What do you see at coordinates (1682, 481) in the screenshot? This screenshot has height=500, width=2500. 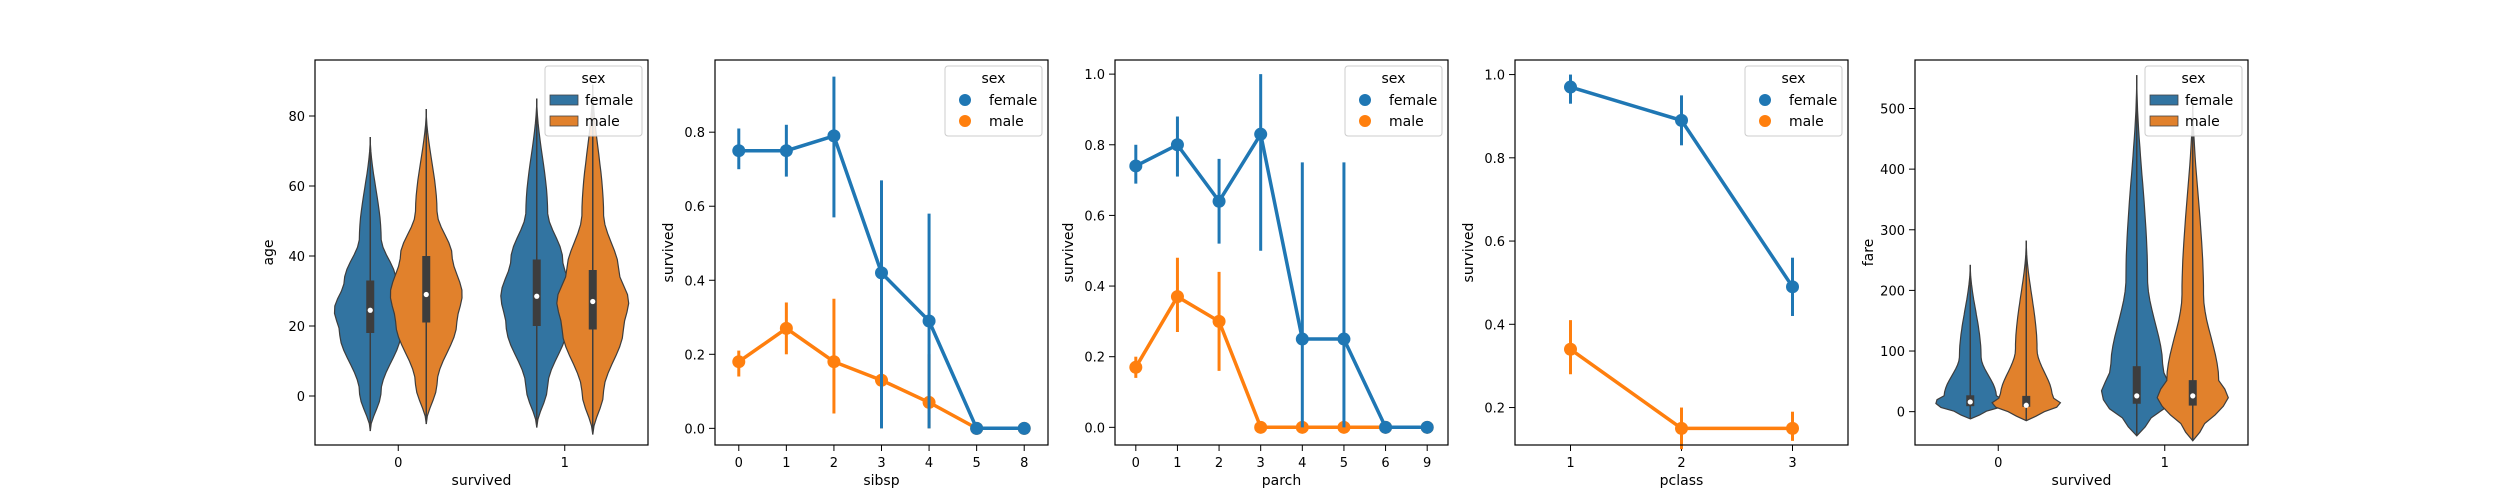 I see `x-axis-label: pclass` at bounding box center [1682, 481].